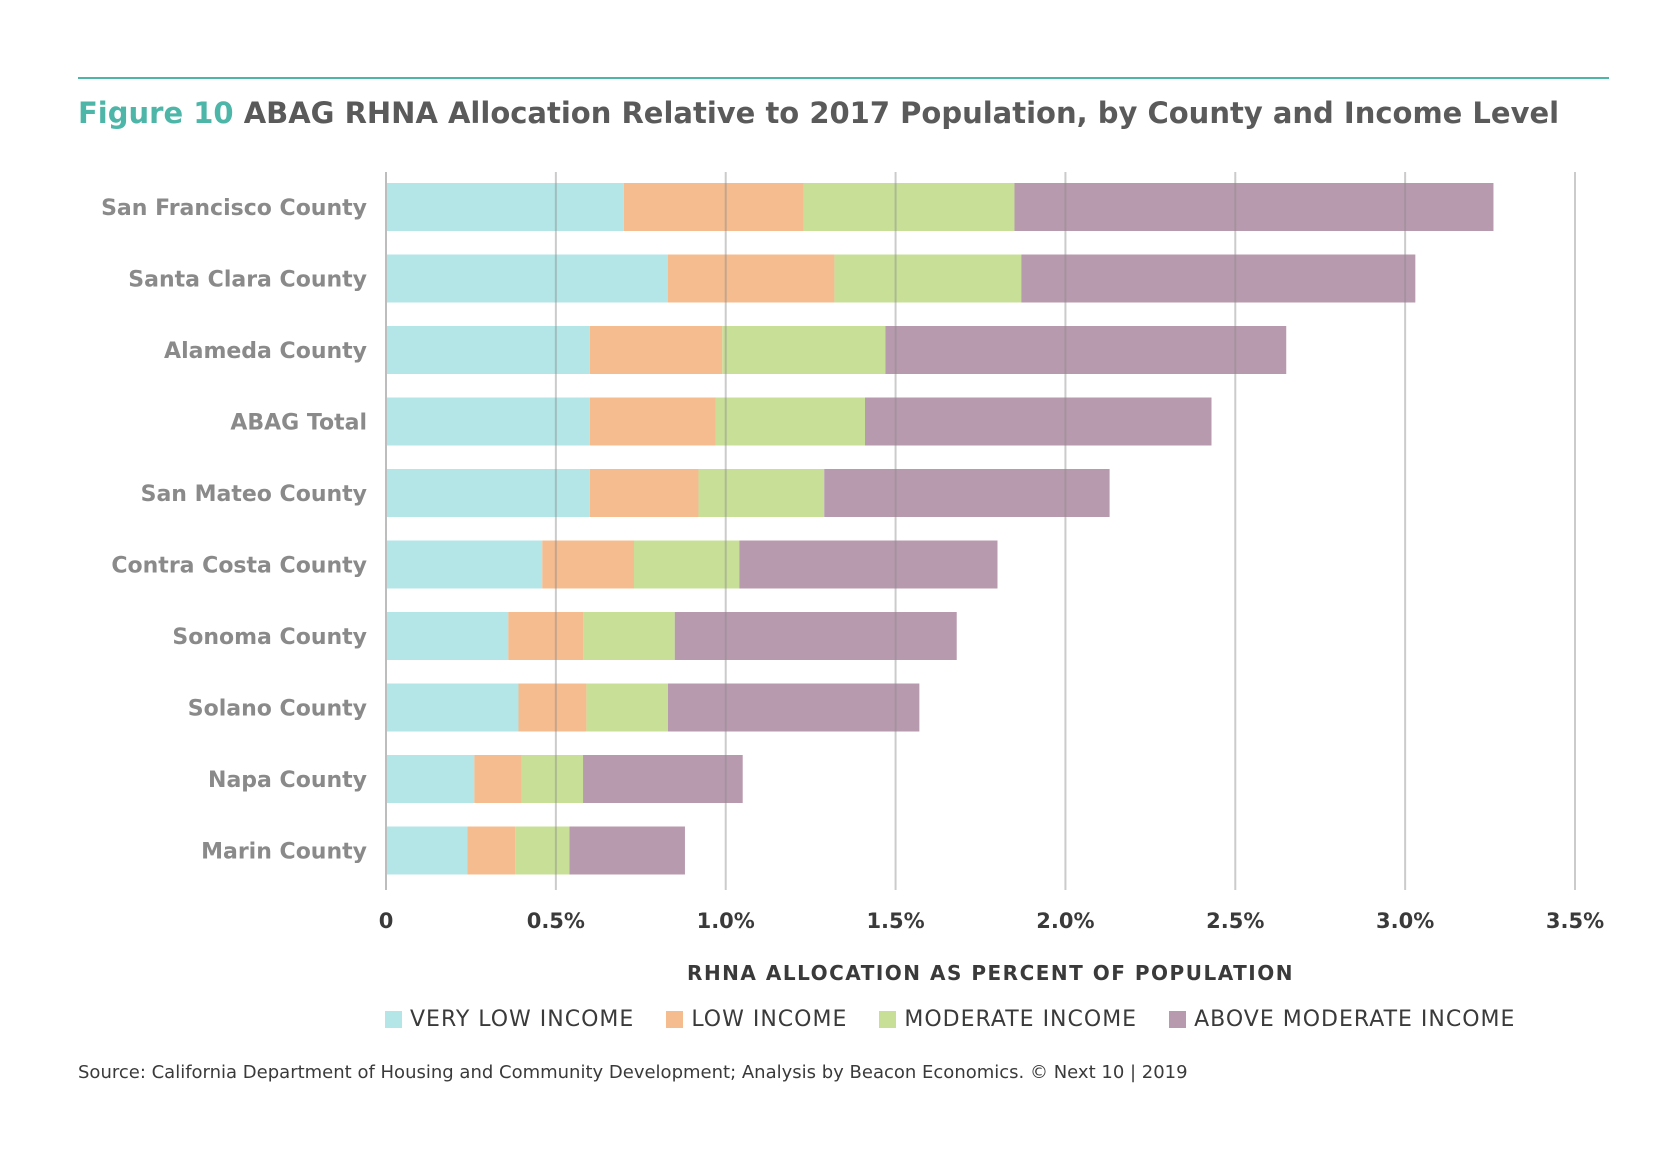 This screenshot has height=1153, width=1680. What do you see at coordinates (269, 637) in the screenshot?
I see `category-label: Sonoma County` at bounding box center [269, 637].